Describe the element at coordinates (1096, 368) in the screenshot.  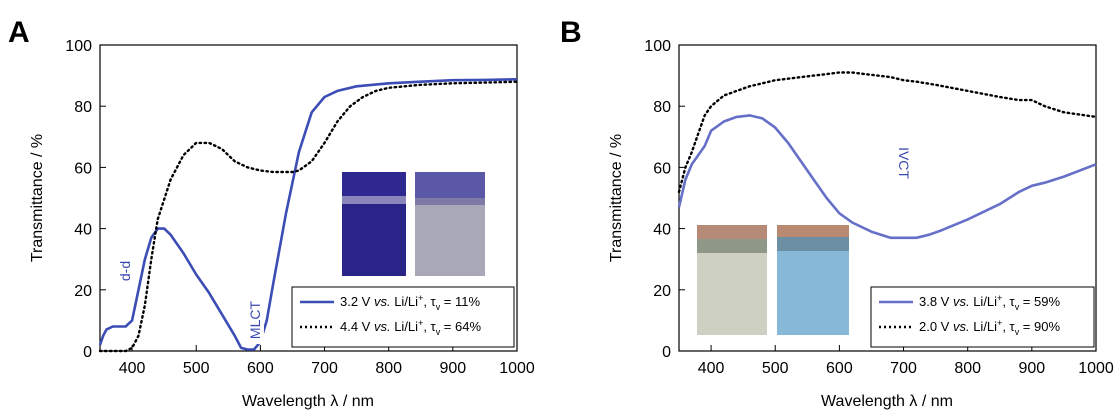
I see `x-tick-label-b: 1000` at that location.